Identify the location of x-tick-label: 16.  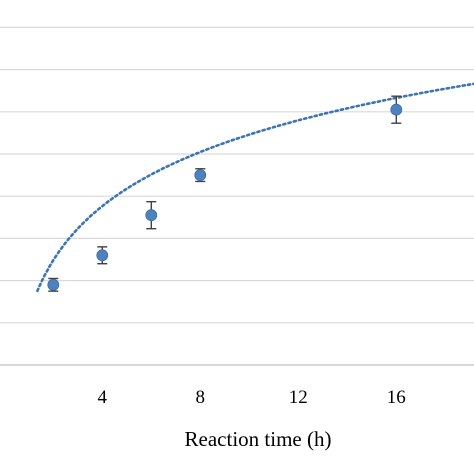
(396, 397).